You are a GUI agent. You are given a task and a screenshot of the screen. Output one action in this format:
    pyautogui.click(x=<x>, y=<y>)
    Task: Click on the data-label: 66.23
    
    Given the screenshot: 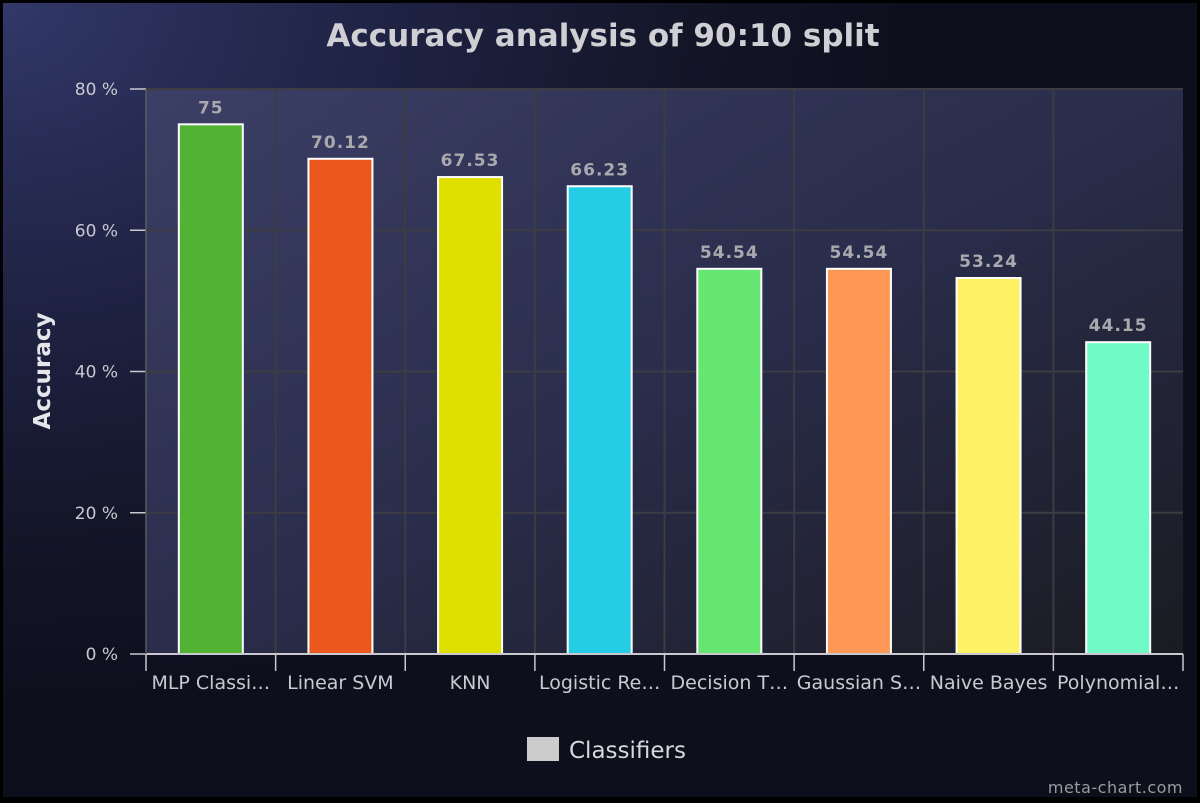 What is the action you would take?
    pyautogui.click(x=599, y=170)
    